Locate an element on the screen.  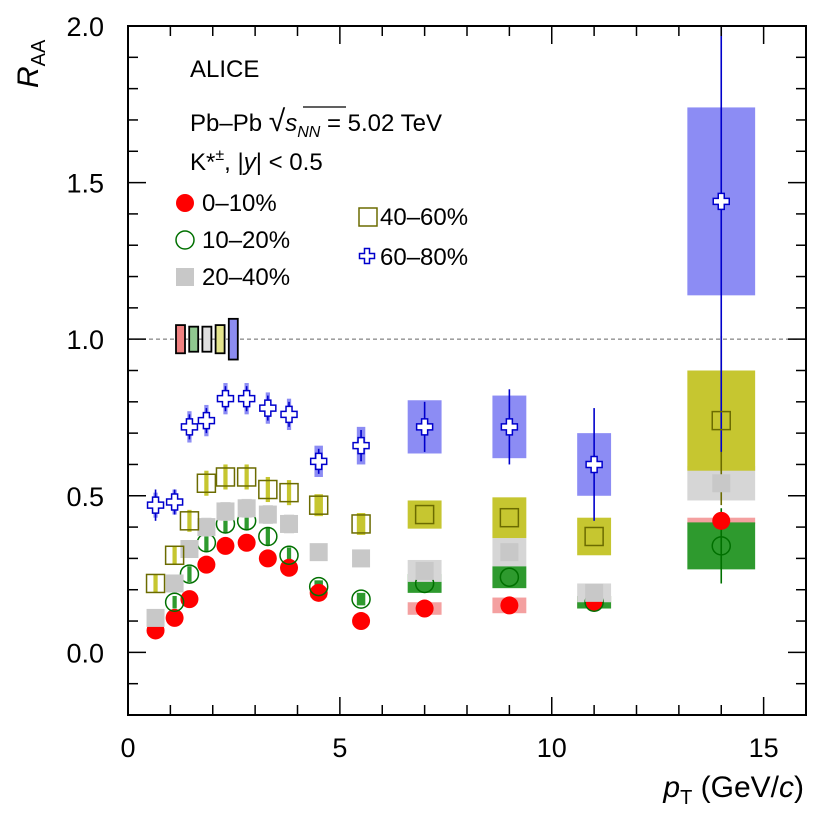
normalization-boxes-layer is located at coordinates (207, 339).